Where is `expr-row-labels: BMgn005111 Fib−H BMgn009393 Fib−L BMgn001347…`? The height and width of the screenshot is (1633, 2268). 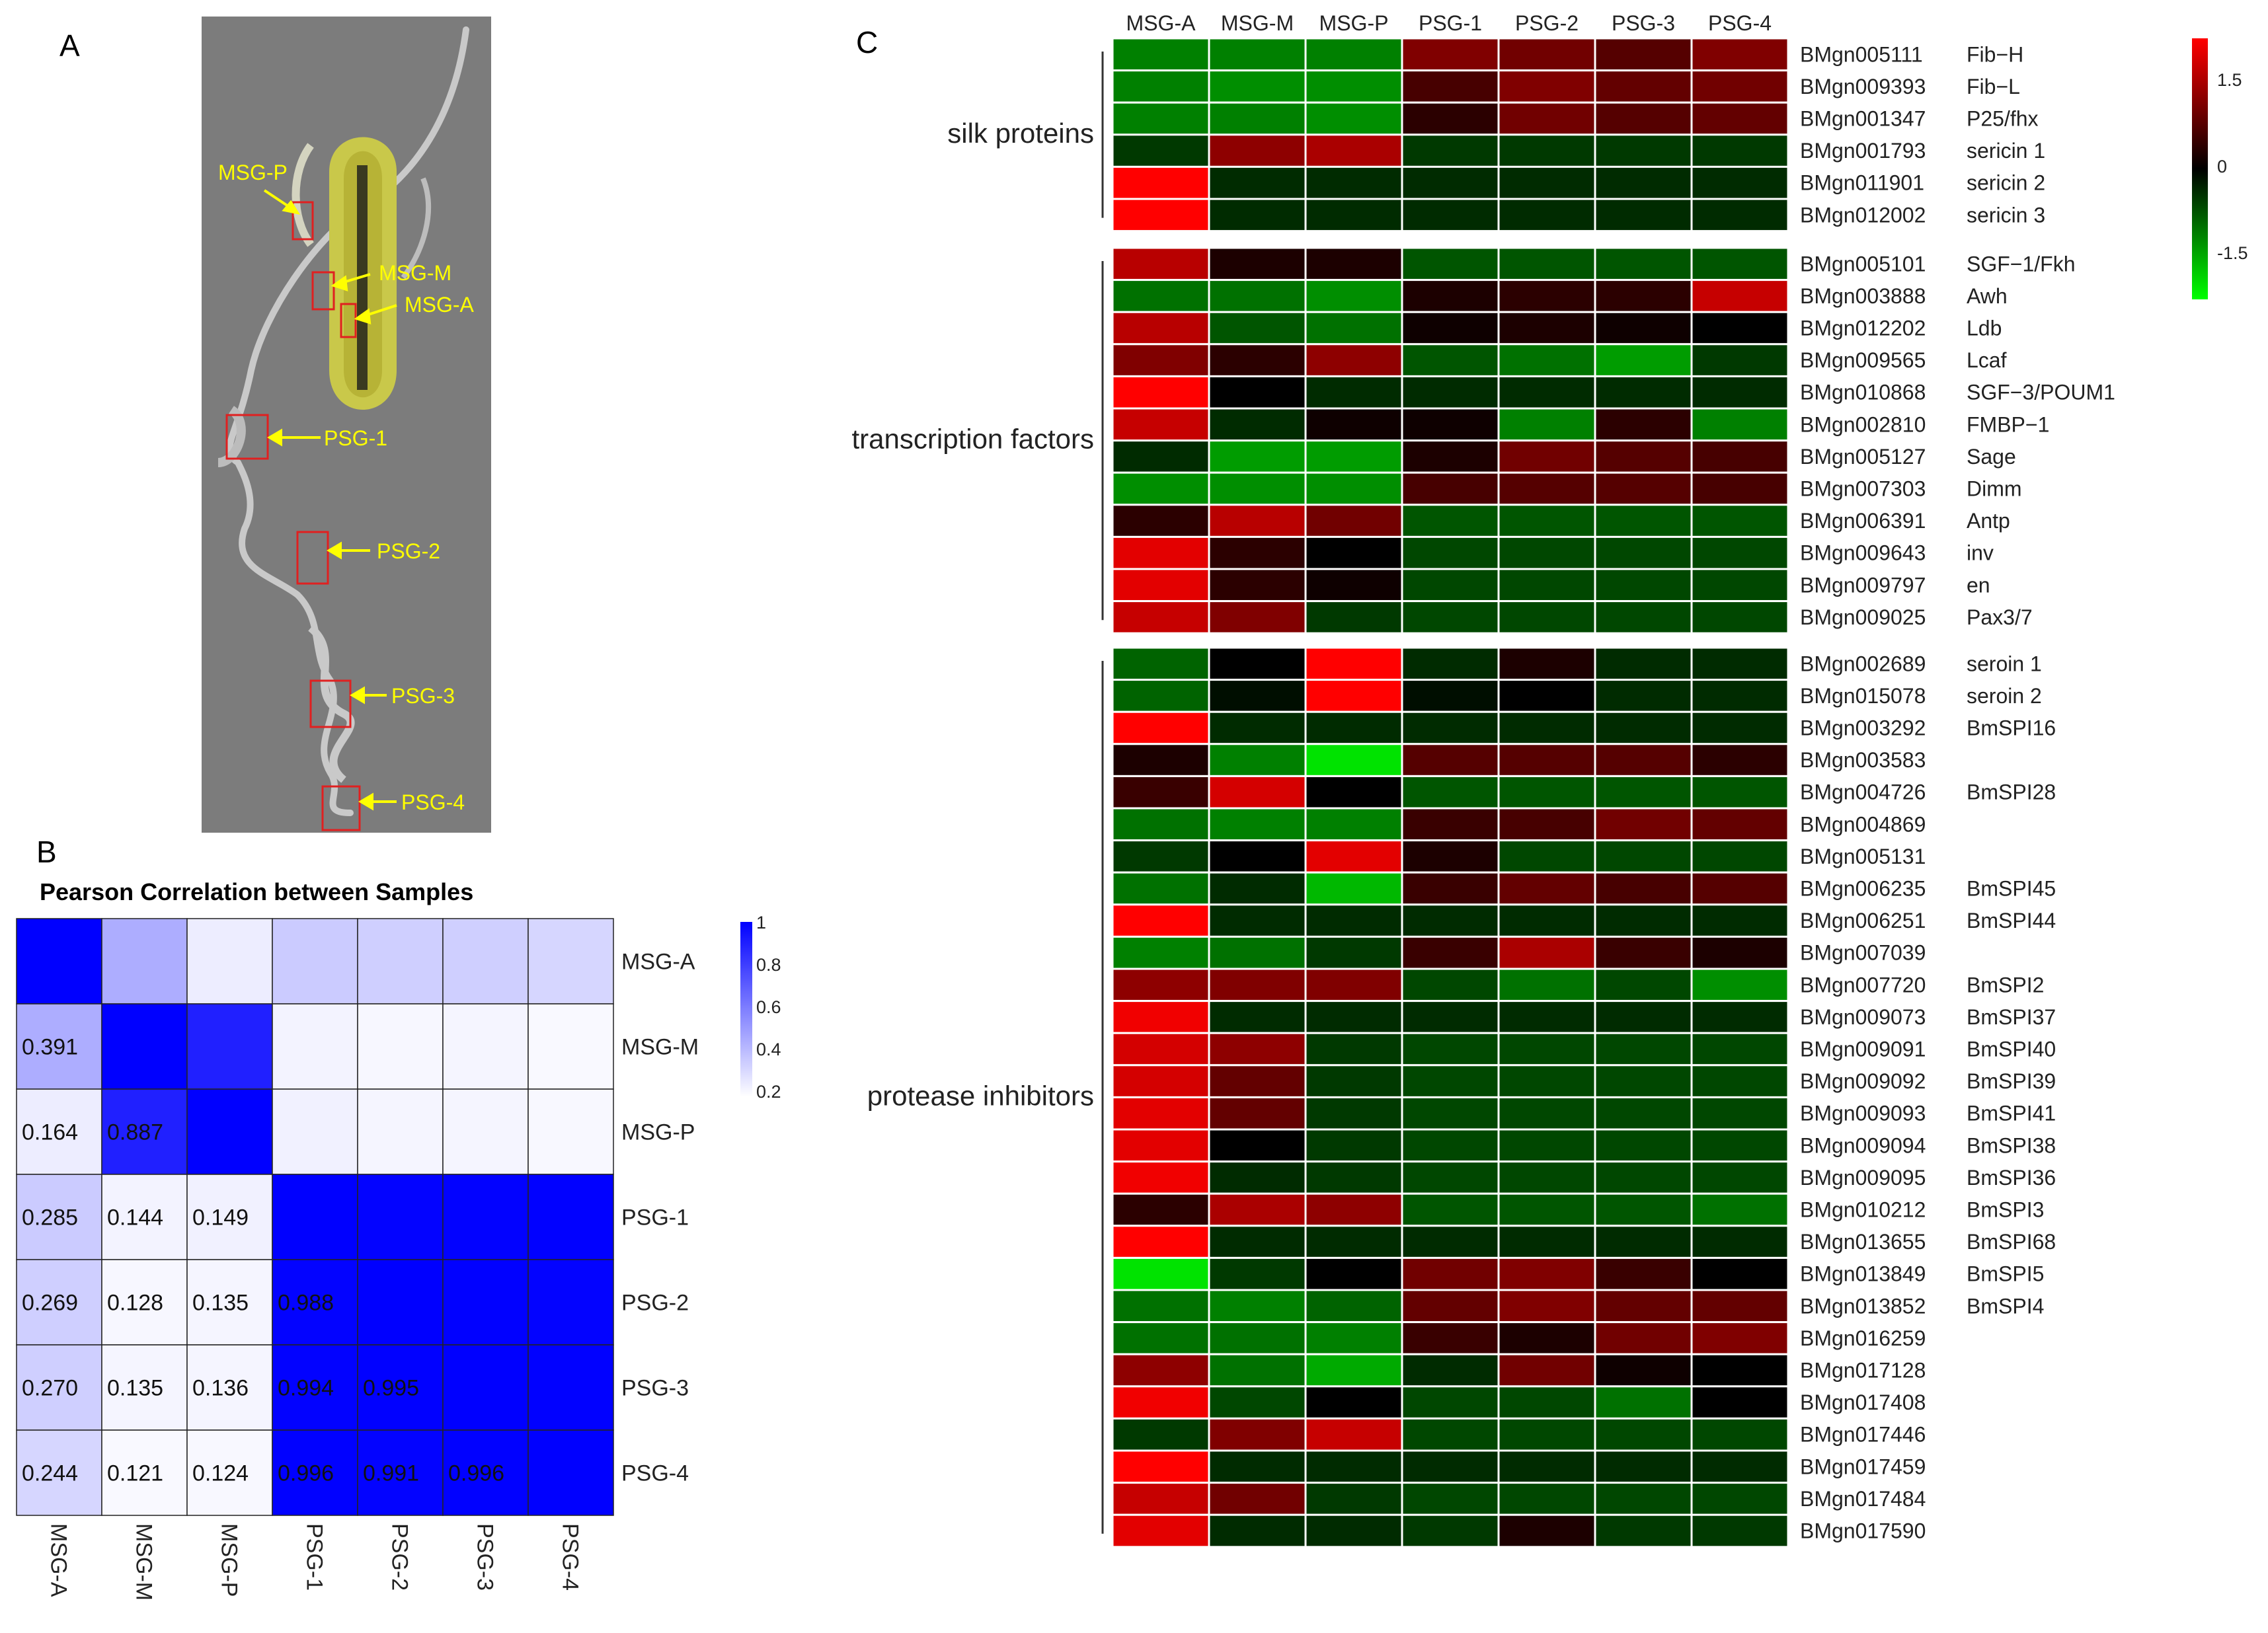 expr-row-labels: BMgn005111 Fib−H BMgn009393 Fib−L BMgn001347… is located at coordinates (1957, 792).